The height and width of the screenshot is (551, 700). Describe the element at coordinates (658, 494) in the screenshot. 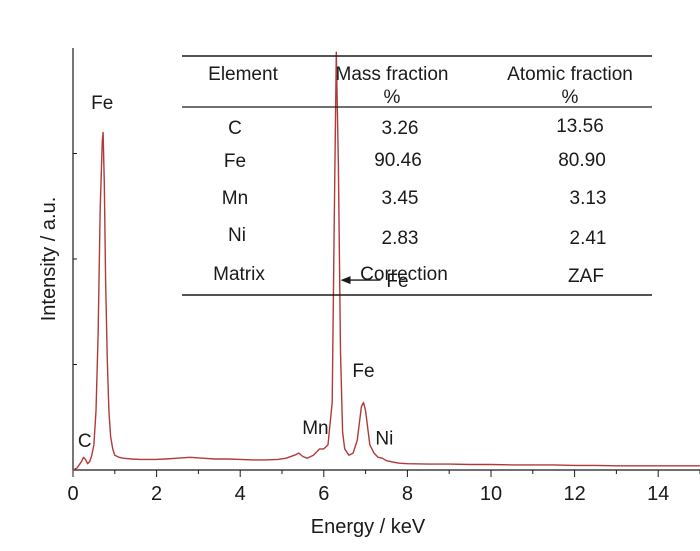

I see `x-tick-label: 14` at that location.